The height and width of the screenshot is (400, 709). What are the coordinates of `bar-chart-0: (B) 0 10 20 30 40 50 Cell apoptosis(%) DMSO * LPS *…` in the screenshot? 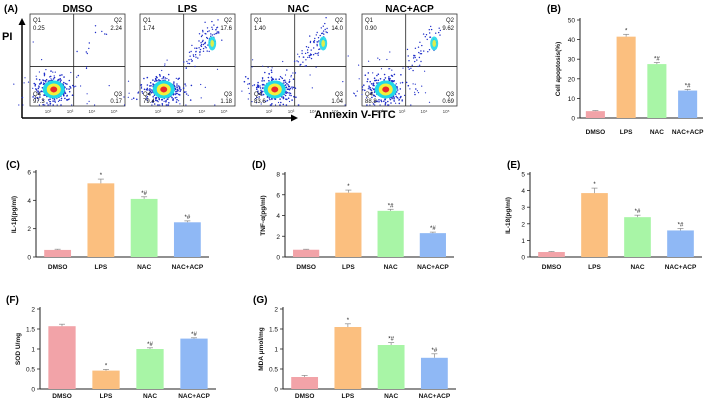 It's located at (625, 70).